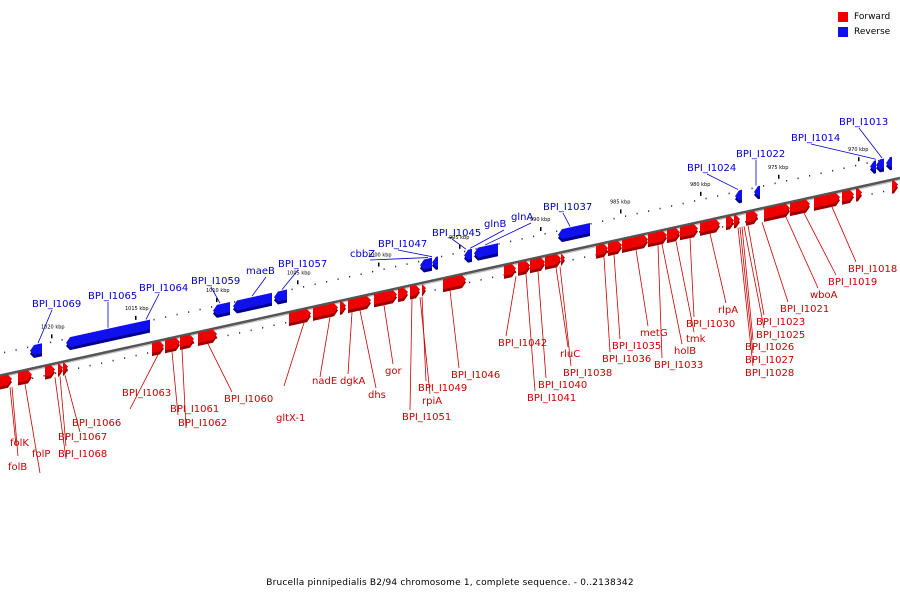 This screenshot has width=900, height=600. What do you see at coordinates (248, 399) in the screenshot?
I see `gene-label-forward: BPI_I1060` at bounding box center [248, 399].